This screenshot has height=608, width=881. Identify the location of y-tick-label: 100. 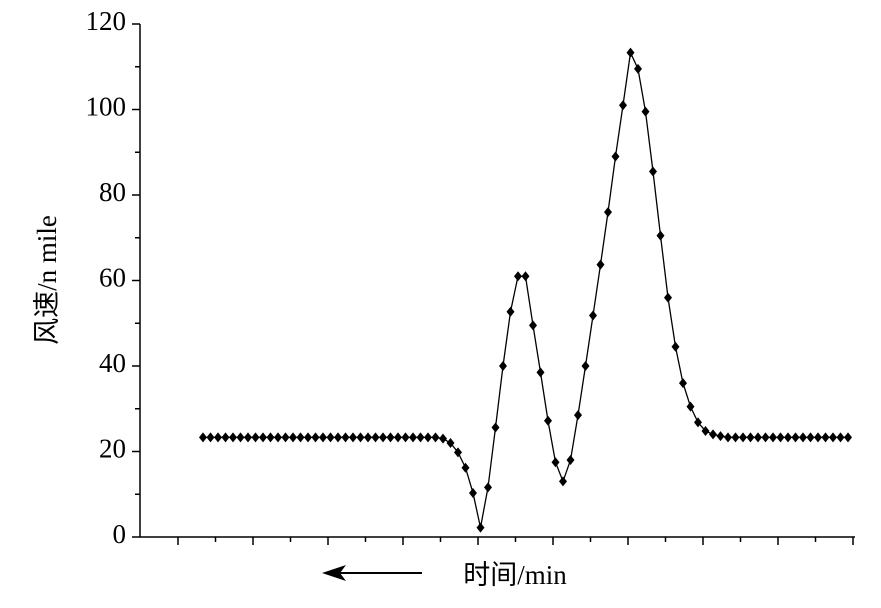
(106, 107).